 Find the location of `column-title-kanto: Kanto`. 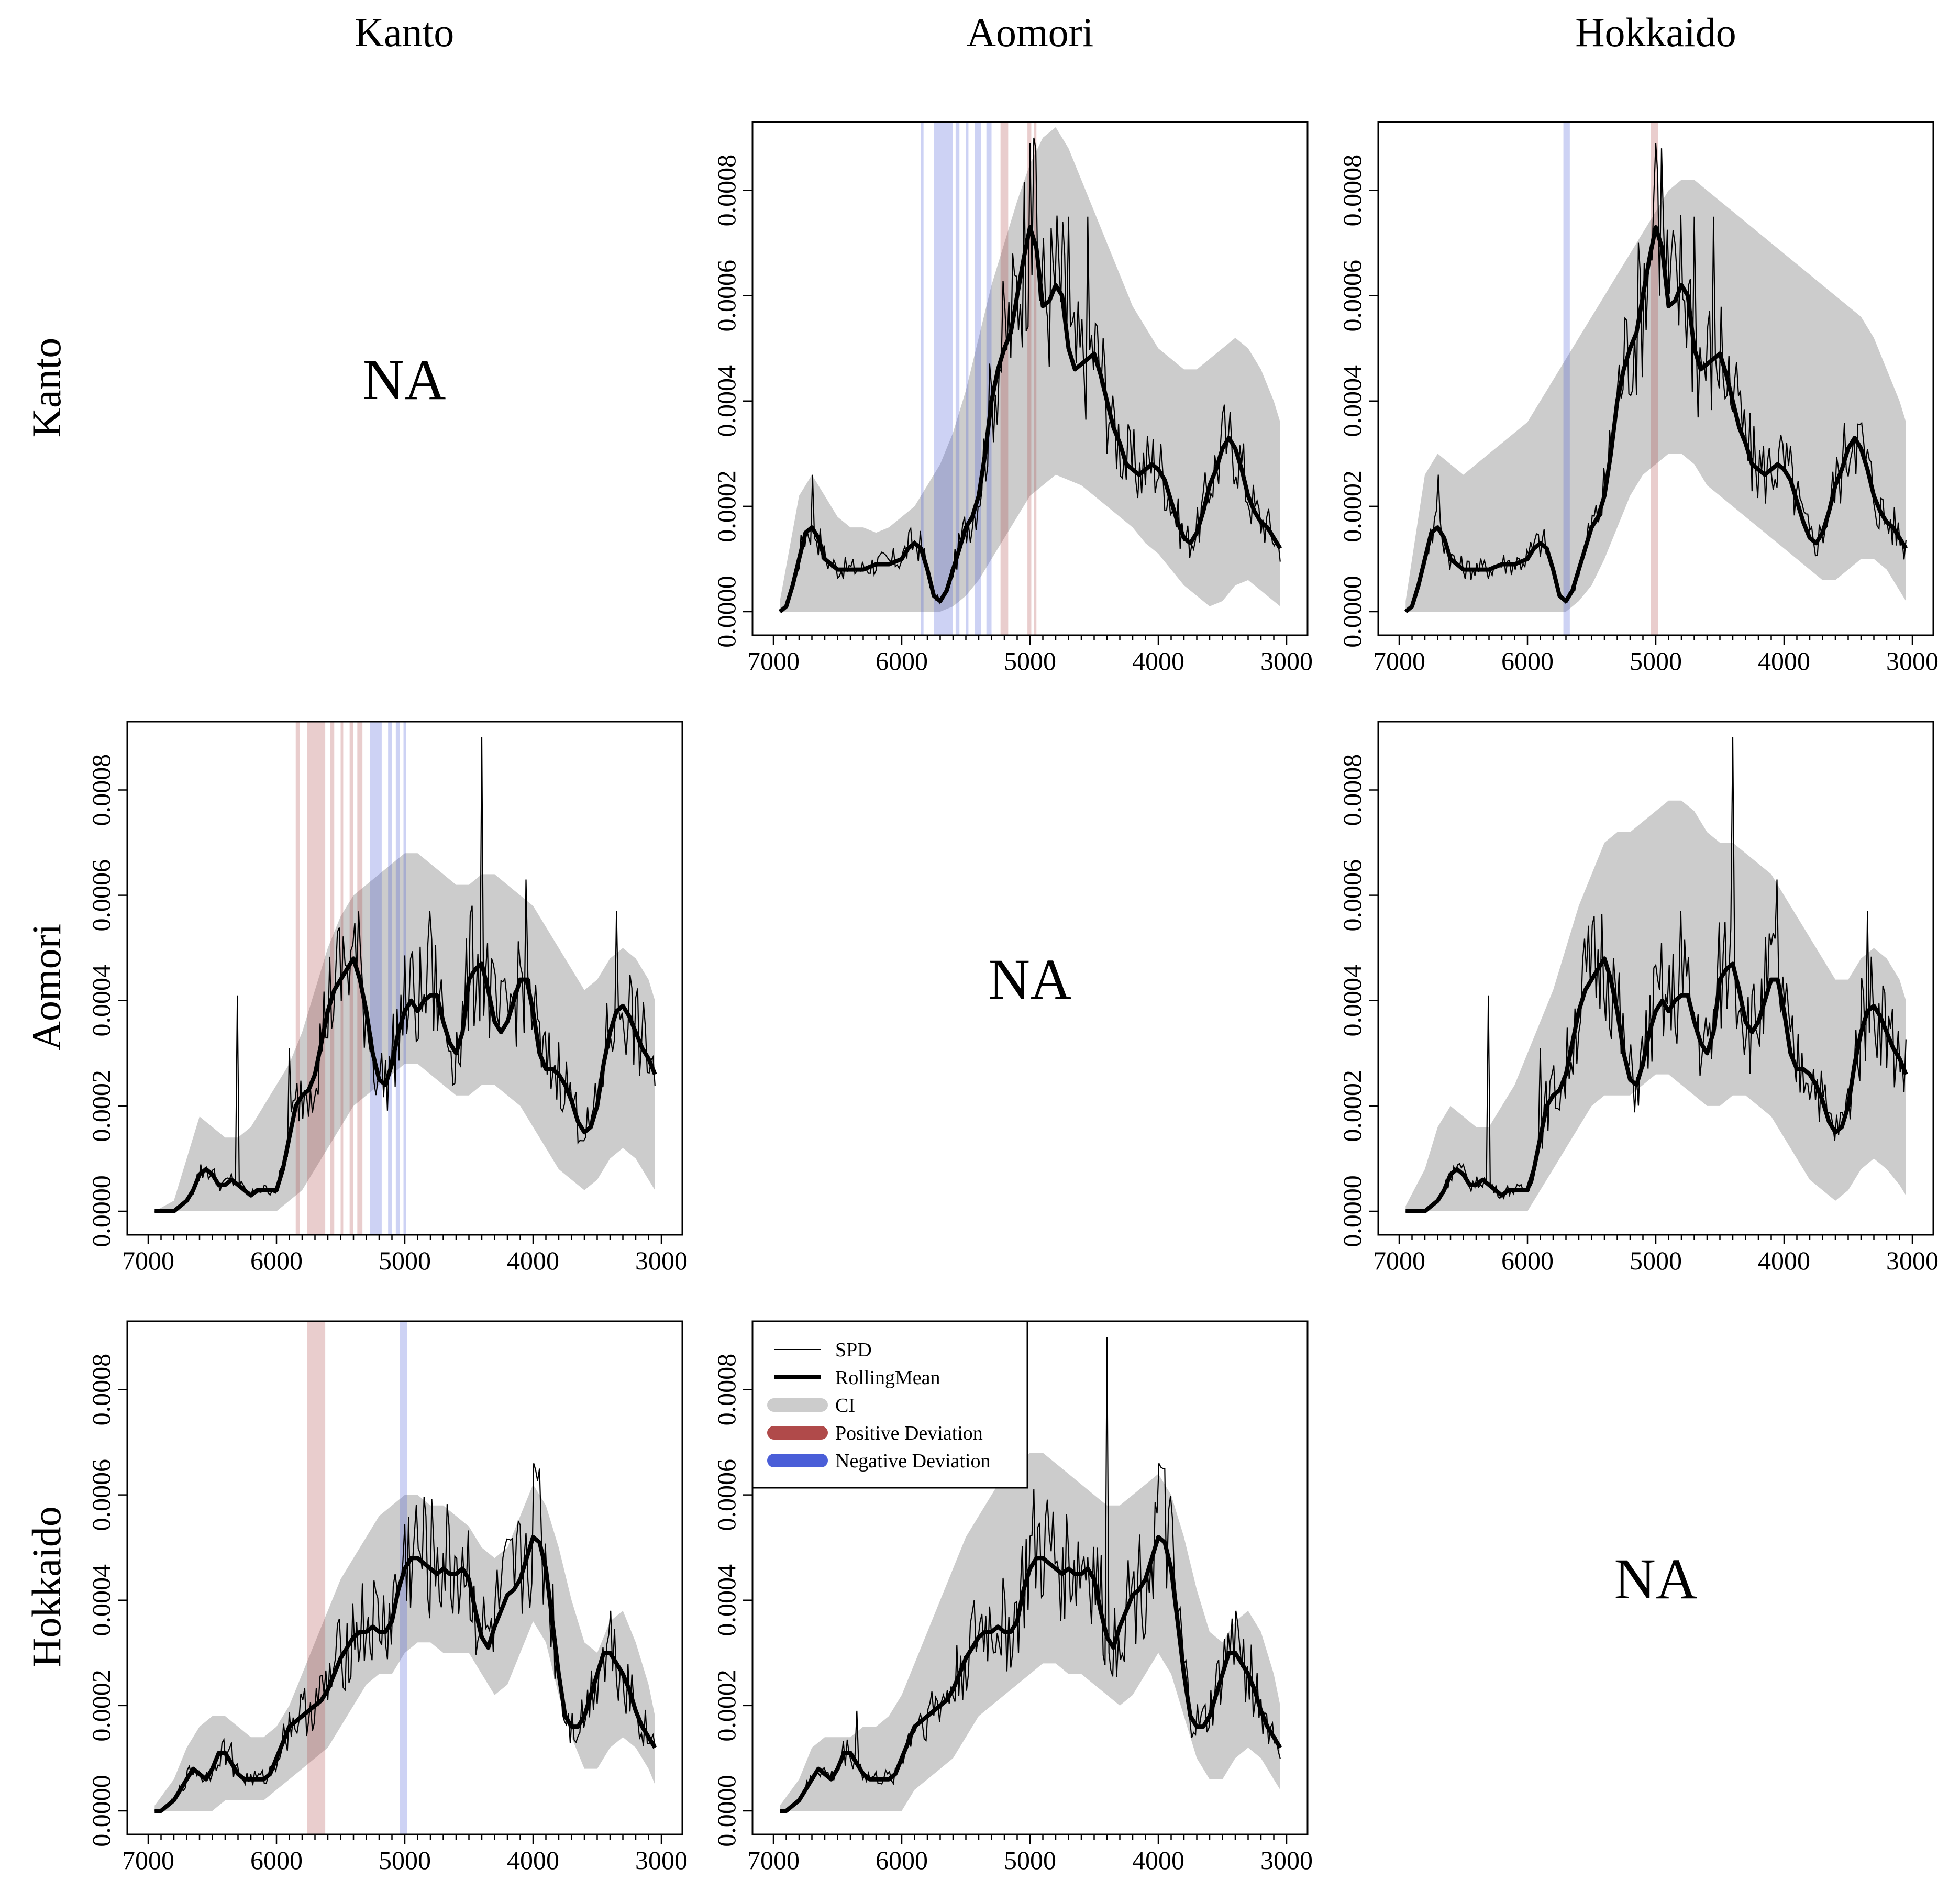

column-title-kanto: Kanto is located at coordinates (405, 32).